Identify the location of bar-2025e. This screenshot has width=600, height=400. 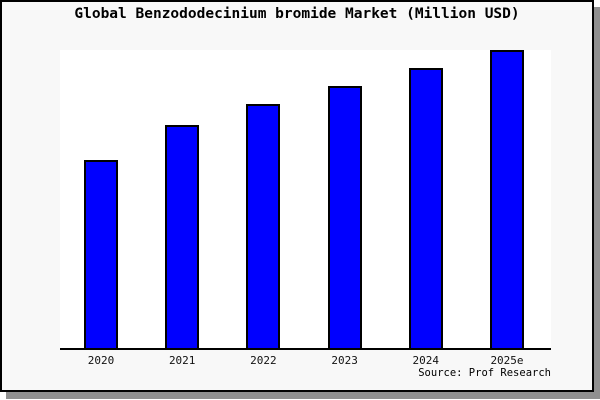
(507, 199).